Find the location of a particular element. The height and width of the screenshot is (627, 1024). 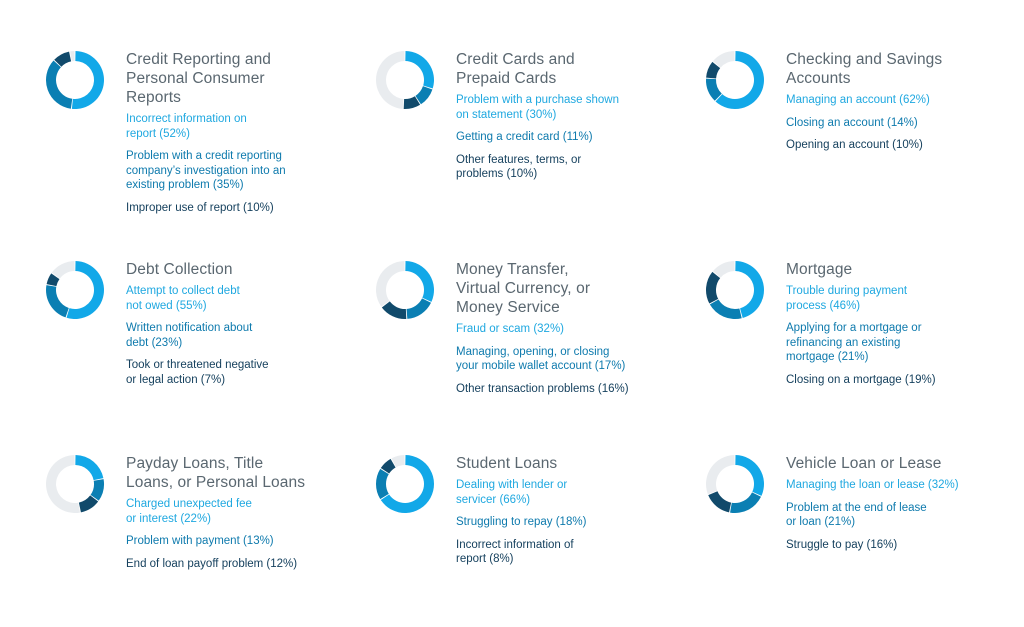

legend-item: Charged unexpected fee or interest (22%) is located at coordinates (236, 511).